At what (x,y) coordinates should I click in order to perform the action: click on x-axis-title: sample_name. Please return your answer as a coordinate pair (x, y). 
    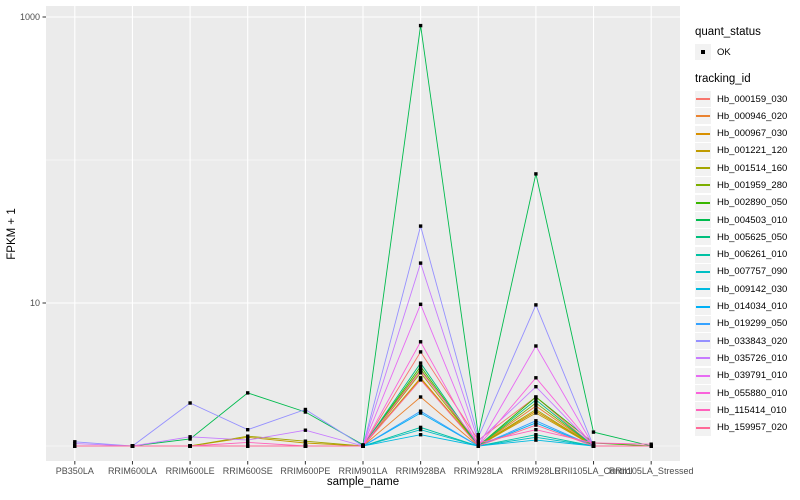
    Looking at the image, I should click on (363, 482).